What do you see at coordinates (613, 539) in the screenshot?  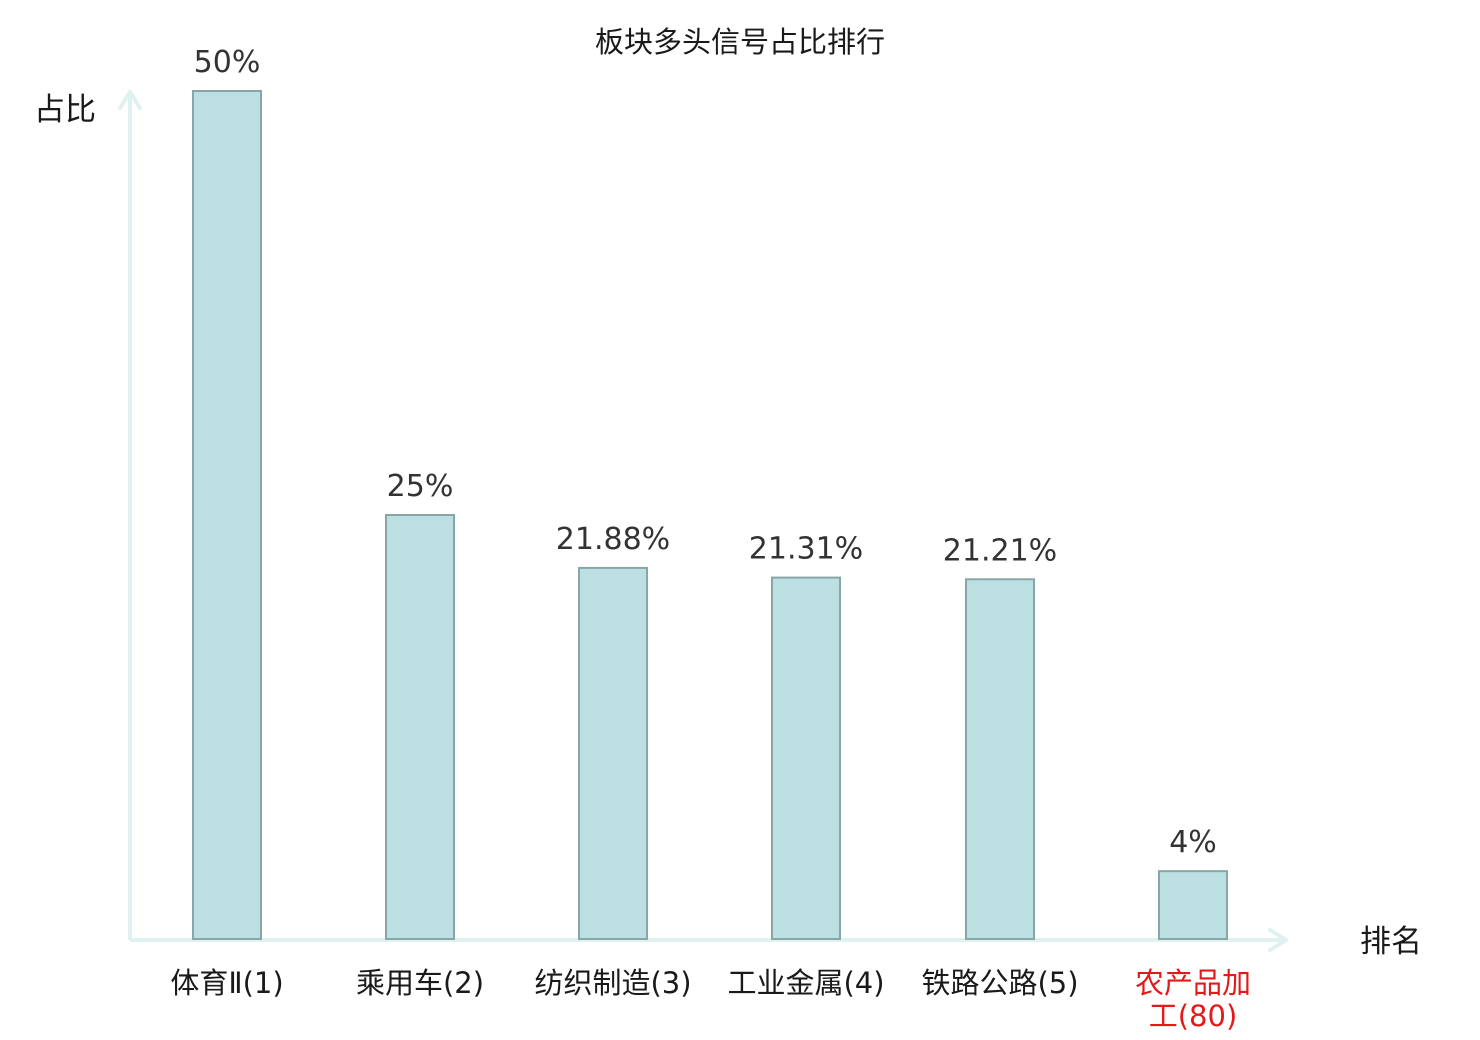 I see `value-label-3: 21.88%` at bounding box center [613, 539].